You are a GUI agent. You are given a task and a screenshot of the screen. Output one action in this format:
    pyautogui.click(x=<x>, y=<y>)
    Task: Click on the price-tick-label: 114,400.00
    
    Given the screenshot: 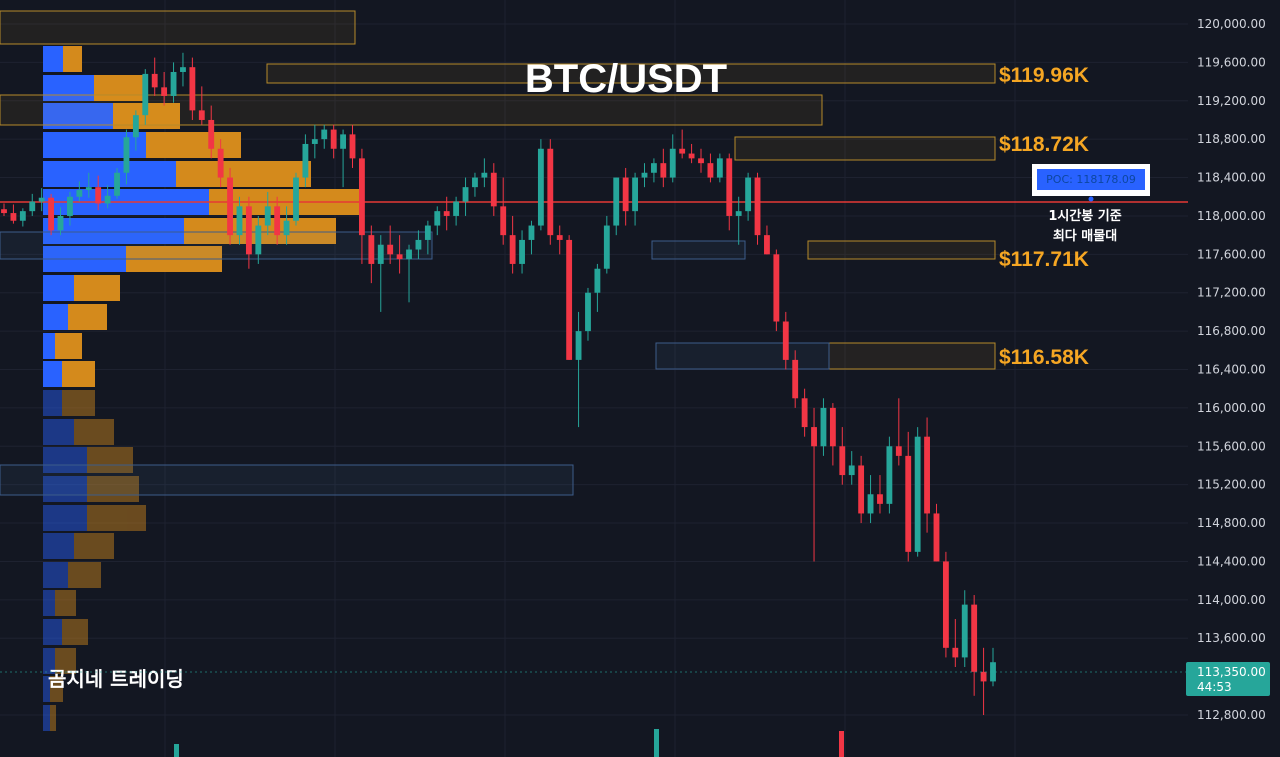 What is the action you would take?
    pyautogui.click(x=1231, y=561)
    